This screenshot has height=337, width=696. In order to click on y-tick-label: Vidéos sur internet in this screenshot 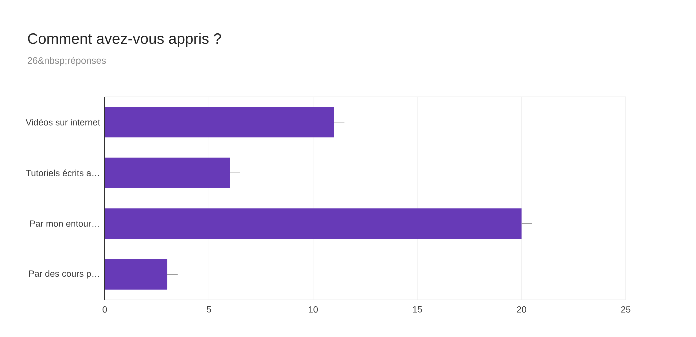, I will do `click(63, 122)`.